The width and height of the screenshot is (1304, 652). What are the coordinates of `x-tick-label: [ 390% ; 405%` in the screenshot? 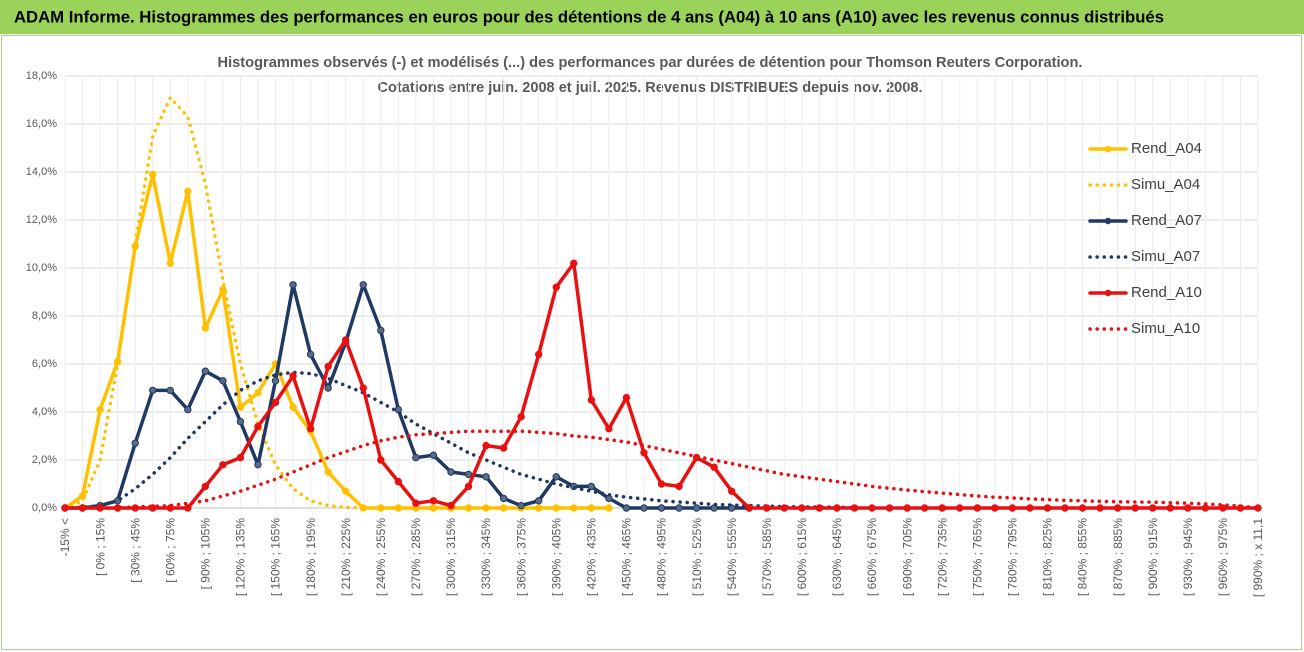 It's located at (556, 557).